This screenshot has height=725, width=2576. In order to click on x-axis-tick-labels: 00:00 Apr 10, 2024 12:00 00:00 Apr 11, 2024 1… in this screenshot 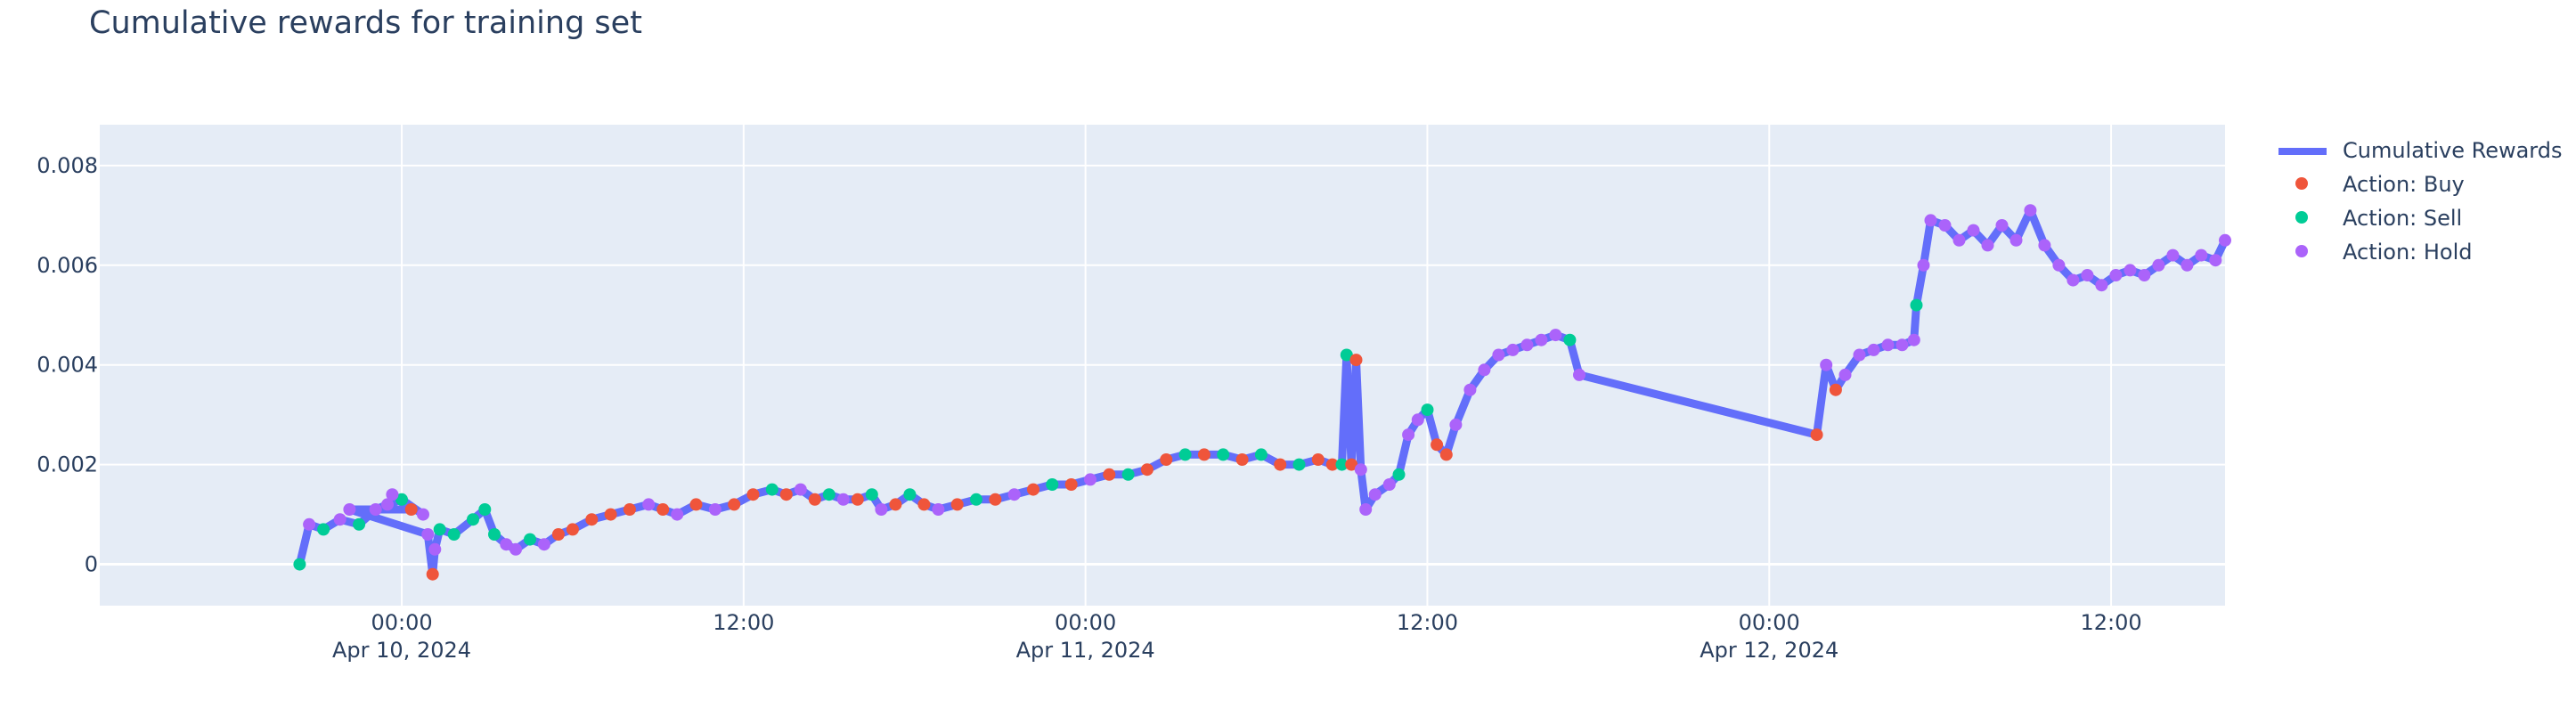, I will do `click(1237, 636)`.